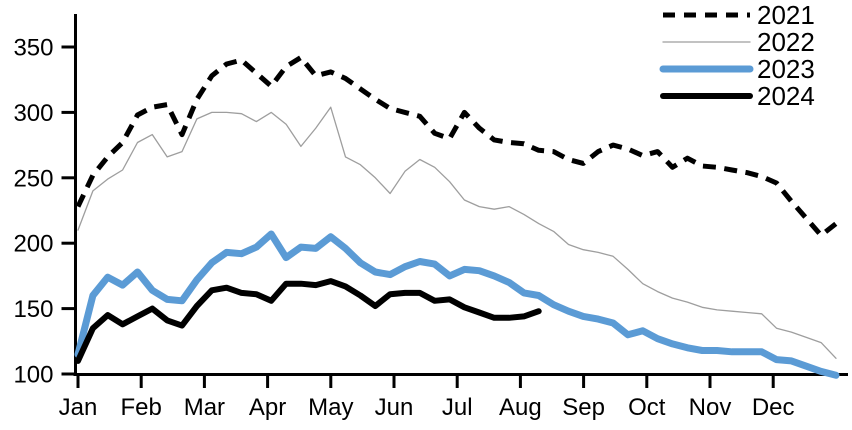  Describe the element at coordinates (457, 407) in the screenshot. I see `x-tick-label: Jul` at that location.